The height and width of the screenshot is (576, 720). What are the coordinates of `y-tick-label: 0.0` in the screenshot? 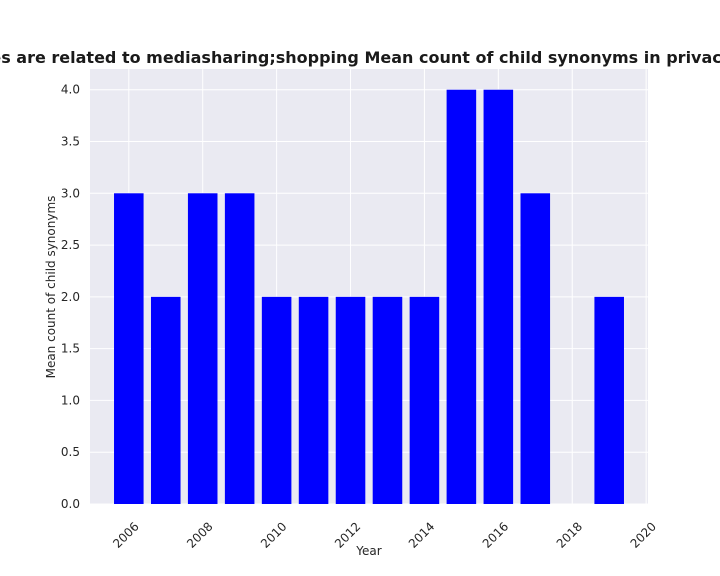 It's located at (70, 504).